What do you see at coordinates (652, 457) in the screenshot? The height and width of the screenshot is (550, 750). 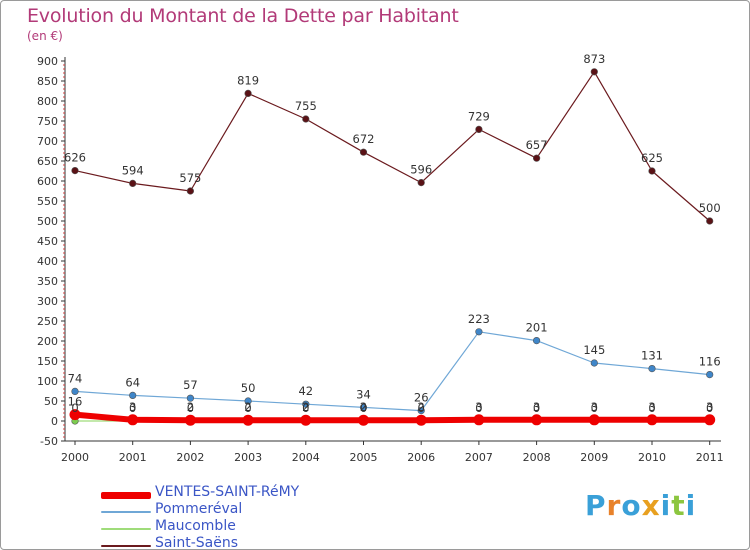 I see `x-tick-label: 2010` at bounding box center [652, 457].